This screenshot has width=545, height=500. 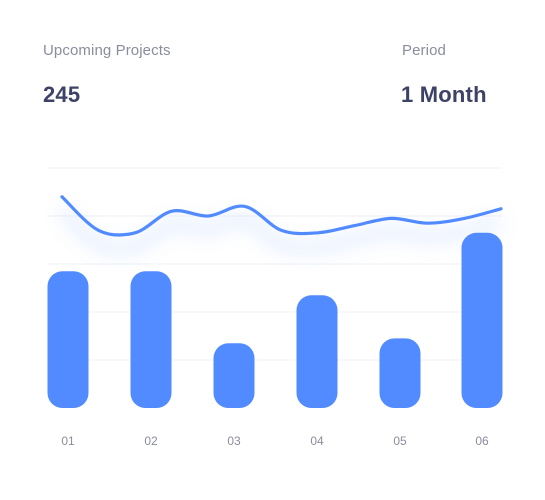 What do you see at coordinates (275, 441) in the screenshot?
I see `x-axis-ticks: 01 02 03 04 05 06` at bounding box center [275, 441].